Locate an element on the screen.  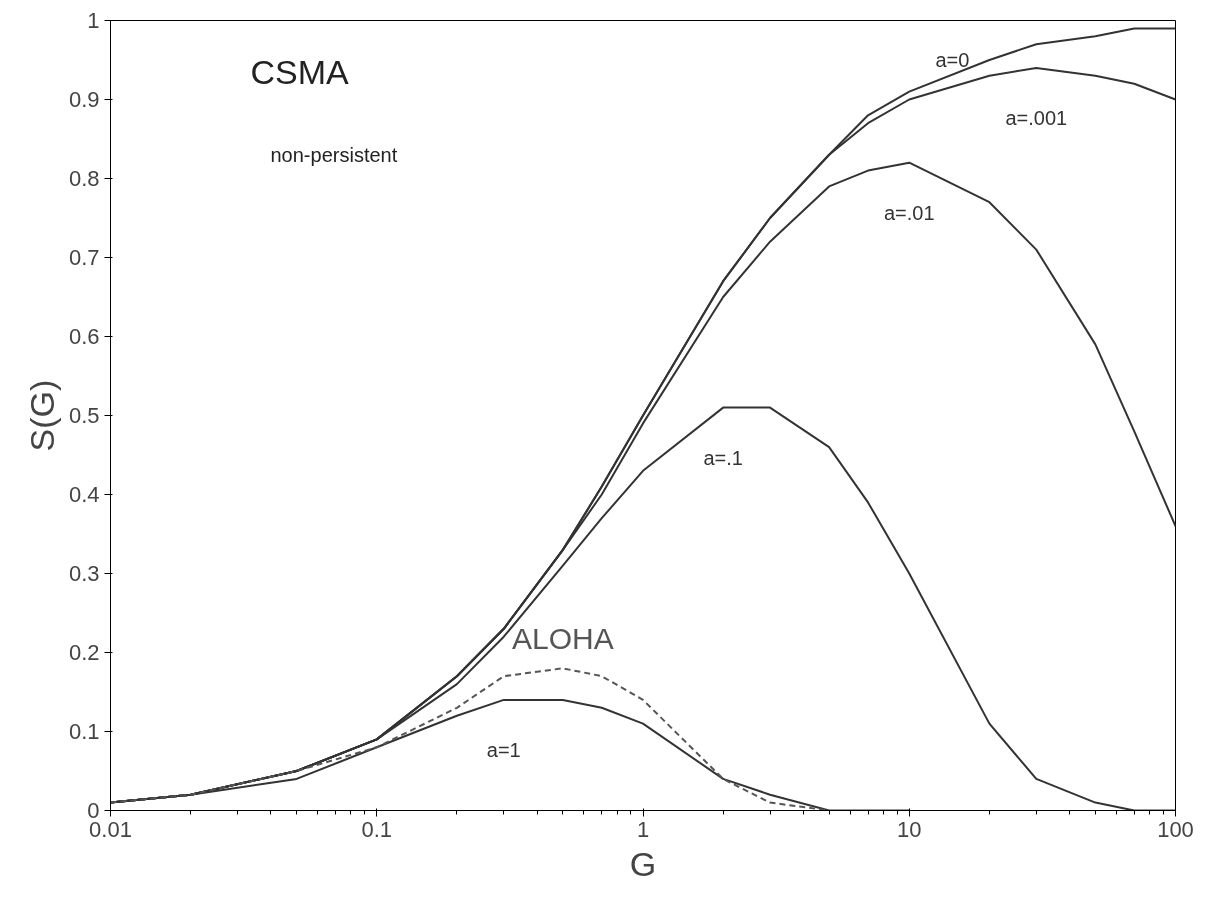
series-label: a=0 is located at coordinates (952, 60).